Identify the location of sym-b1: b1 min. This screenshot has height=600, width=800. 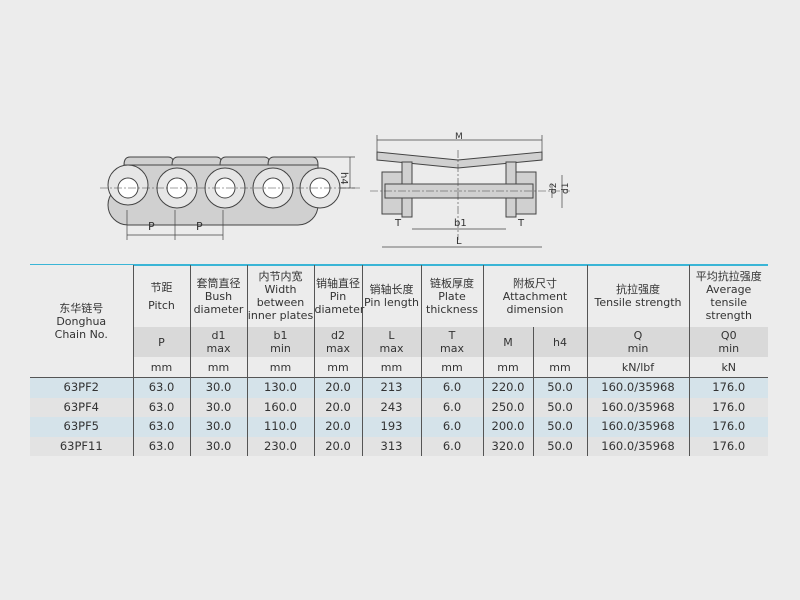
(280, 342).